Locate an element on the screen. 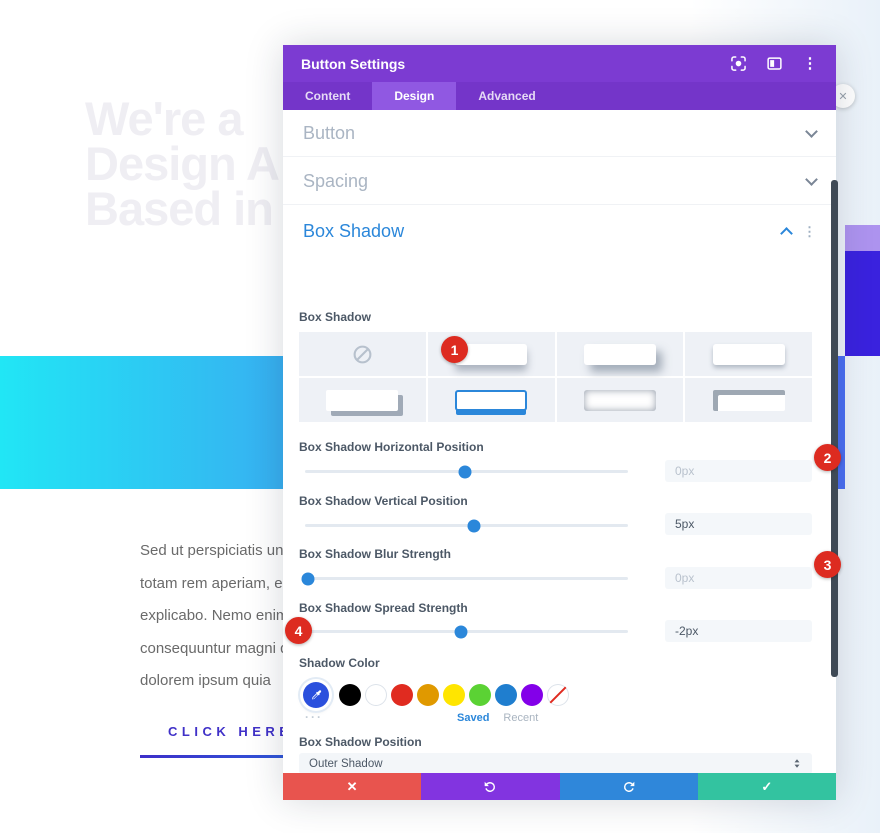  preset-offset-shadow is located at coordinates (620, 354).